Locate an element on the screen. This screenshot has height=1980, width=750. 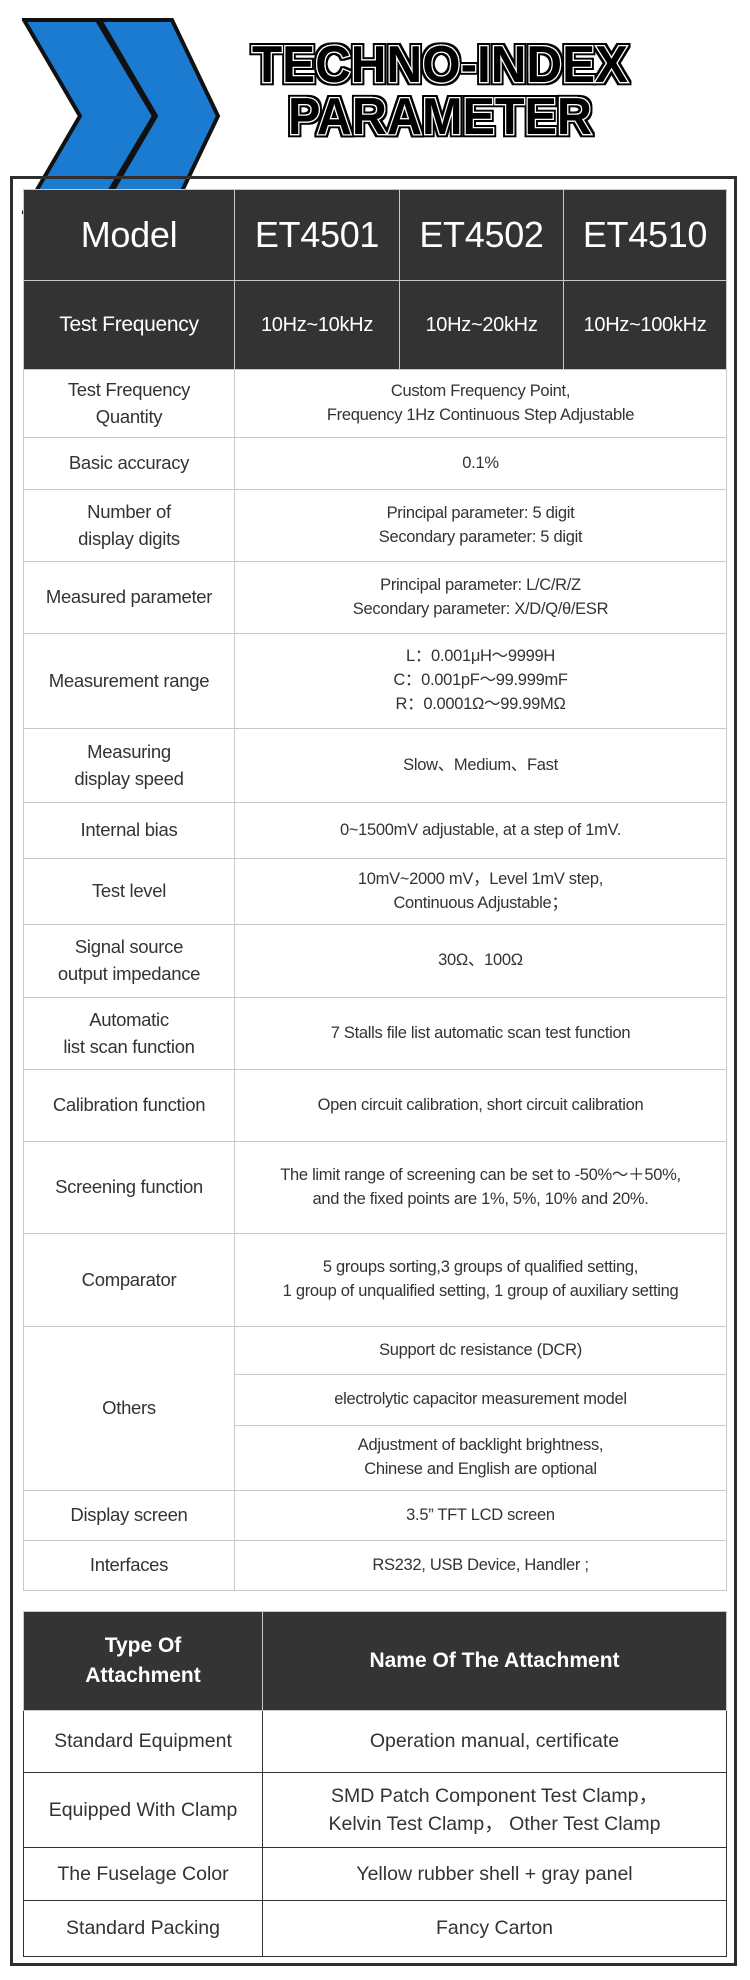
spec-label: Automatic list scan function is located at coordinates (129, 1033).